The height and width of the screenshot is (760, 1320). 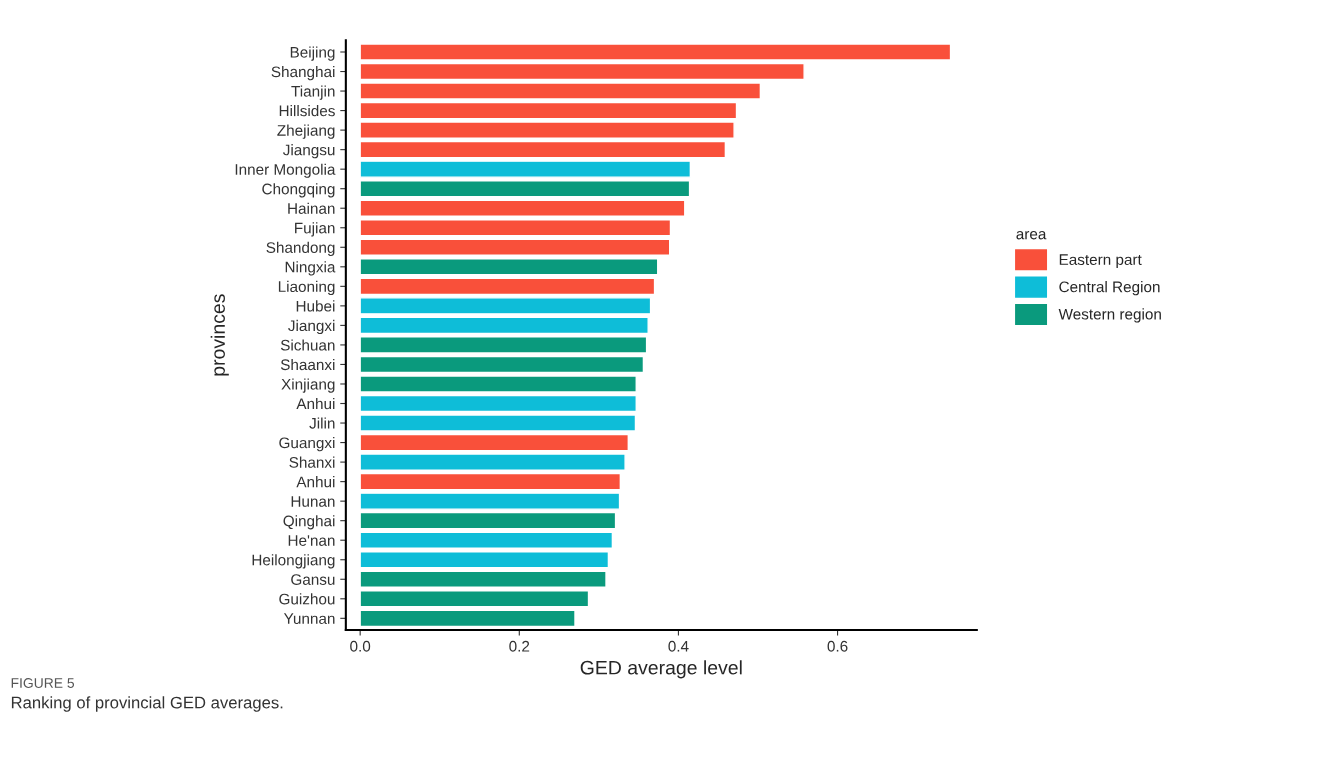 What do you see at coordinates (147, 704) in the screenshot?
I see `text: Ranking of provincial GED averages.` at bounding box center [147, 704].